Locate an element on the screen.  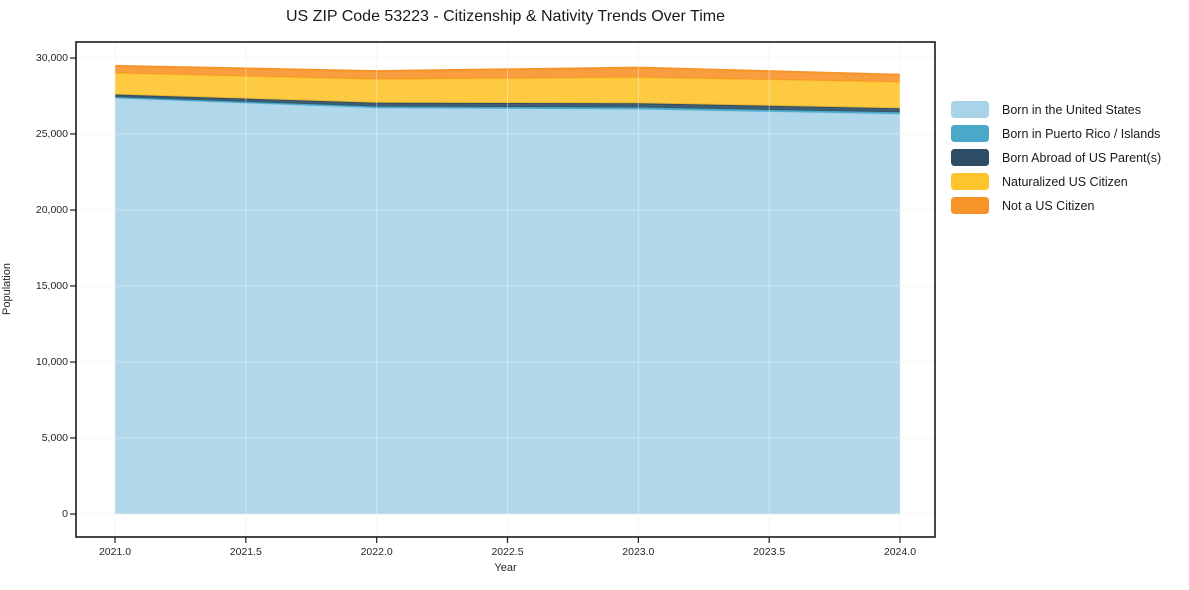
legend-label: Not a US Citizen is located at coordinates (1048, 205).